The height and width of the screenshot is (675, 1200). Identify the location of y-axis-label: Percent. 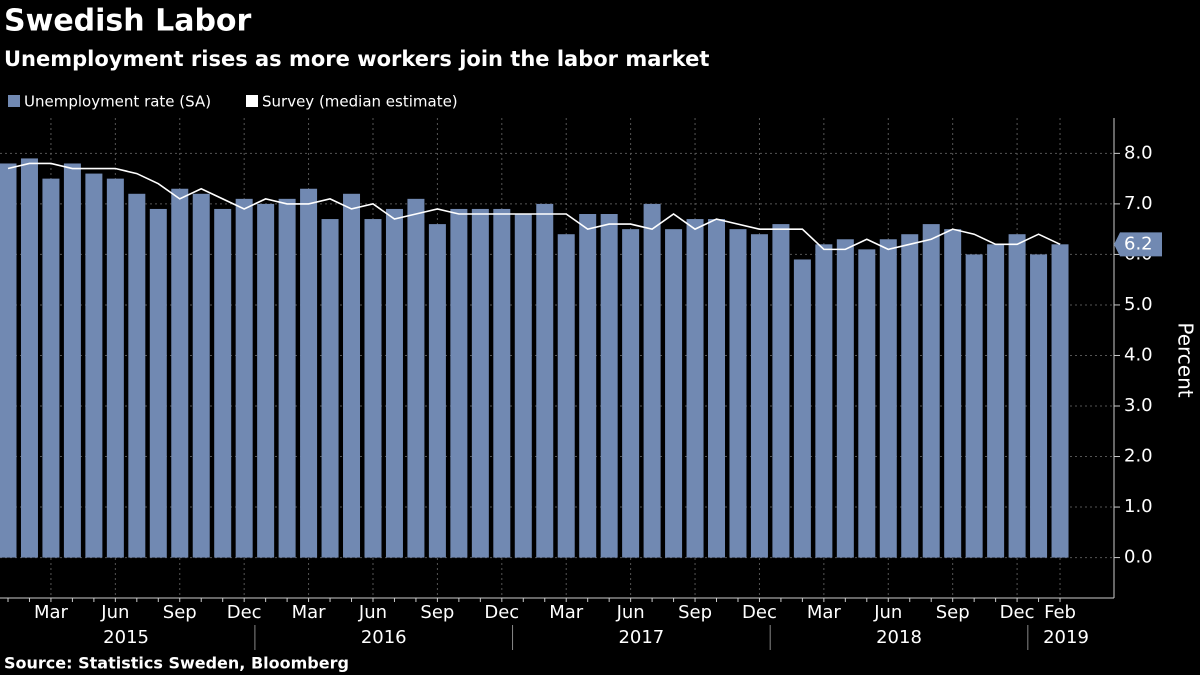
(1186, 359).